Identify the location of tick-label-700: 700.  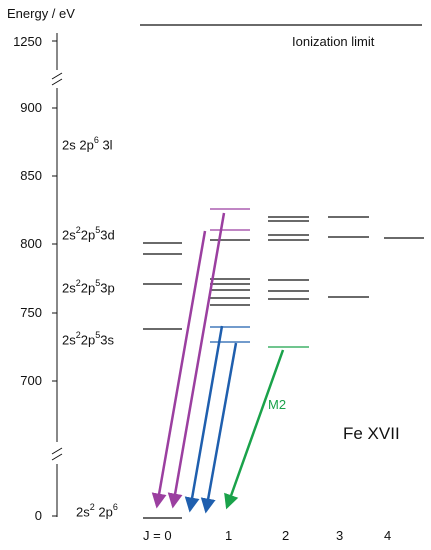
(31, 380).